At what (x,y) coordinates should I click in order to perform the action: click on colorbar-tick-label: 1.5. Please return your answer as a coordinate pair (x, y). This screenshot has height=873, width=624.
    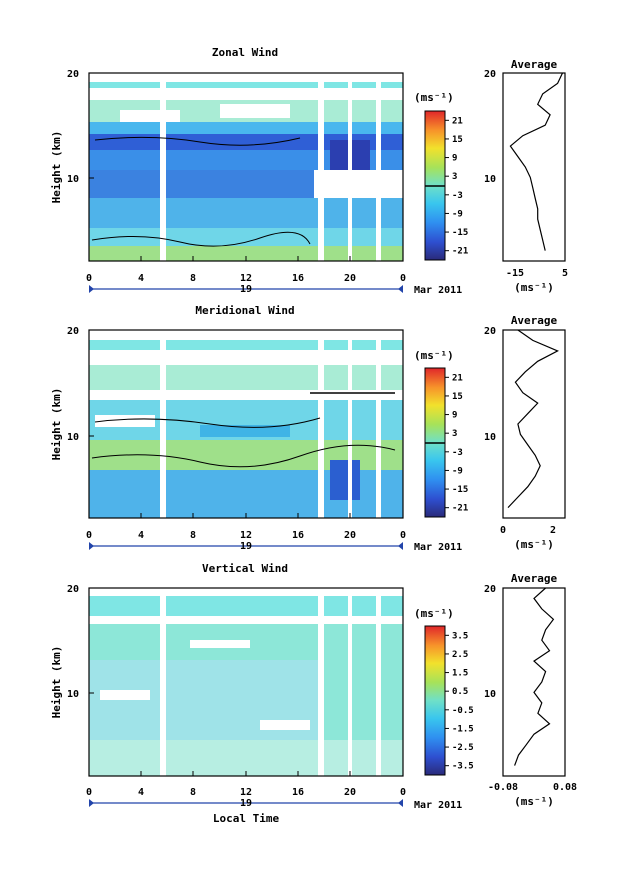
    Looking at the image, I should click on (460, 674).